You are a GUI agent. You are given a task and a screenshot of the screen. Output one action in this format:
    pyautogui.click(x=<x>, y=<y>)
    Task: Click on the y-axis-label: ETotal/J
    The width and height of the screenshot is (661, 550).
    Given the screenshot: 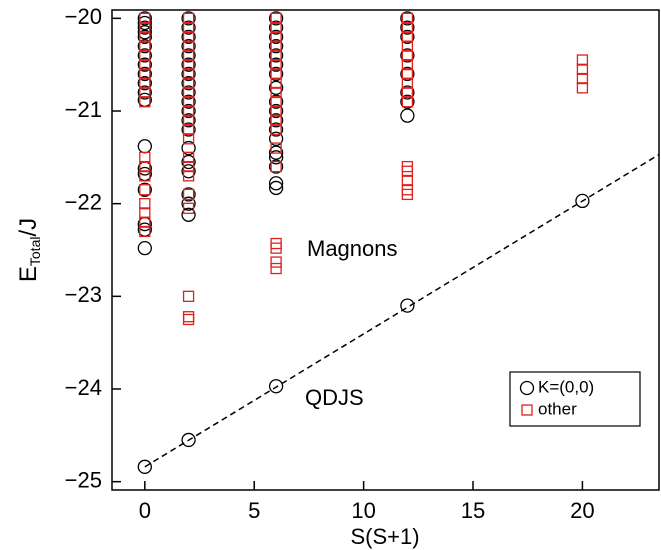 What is the action you would take?
    pyautogui.click(x=28, y=250)
    